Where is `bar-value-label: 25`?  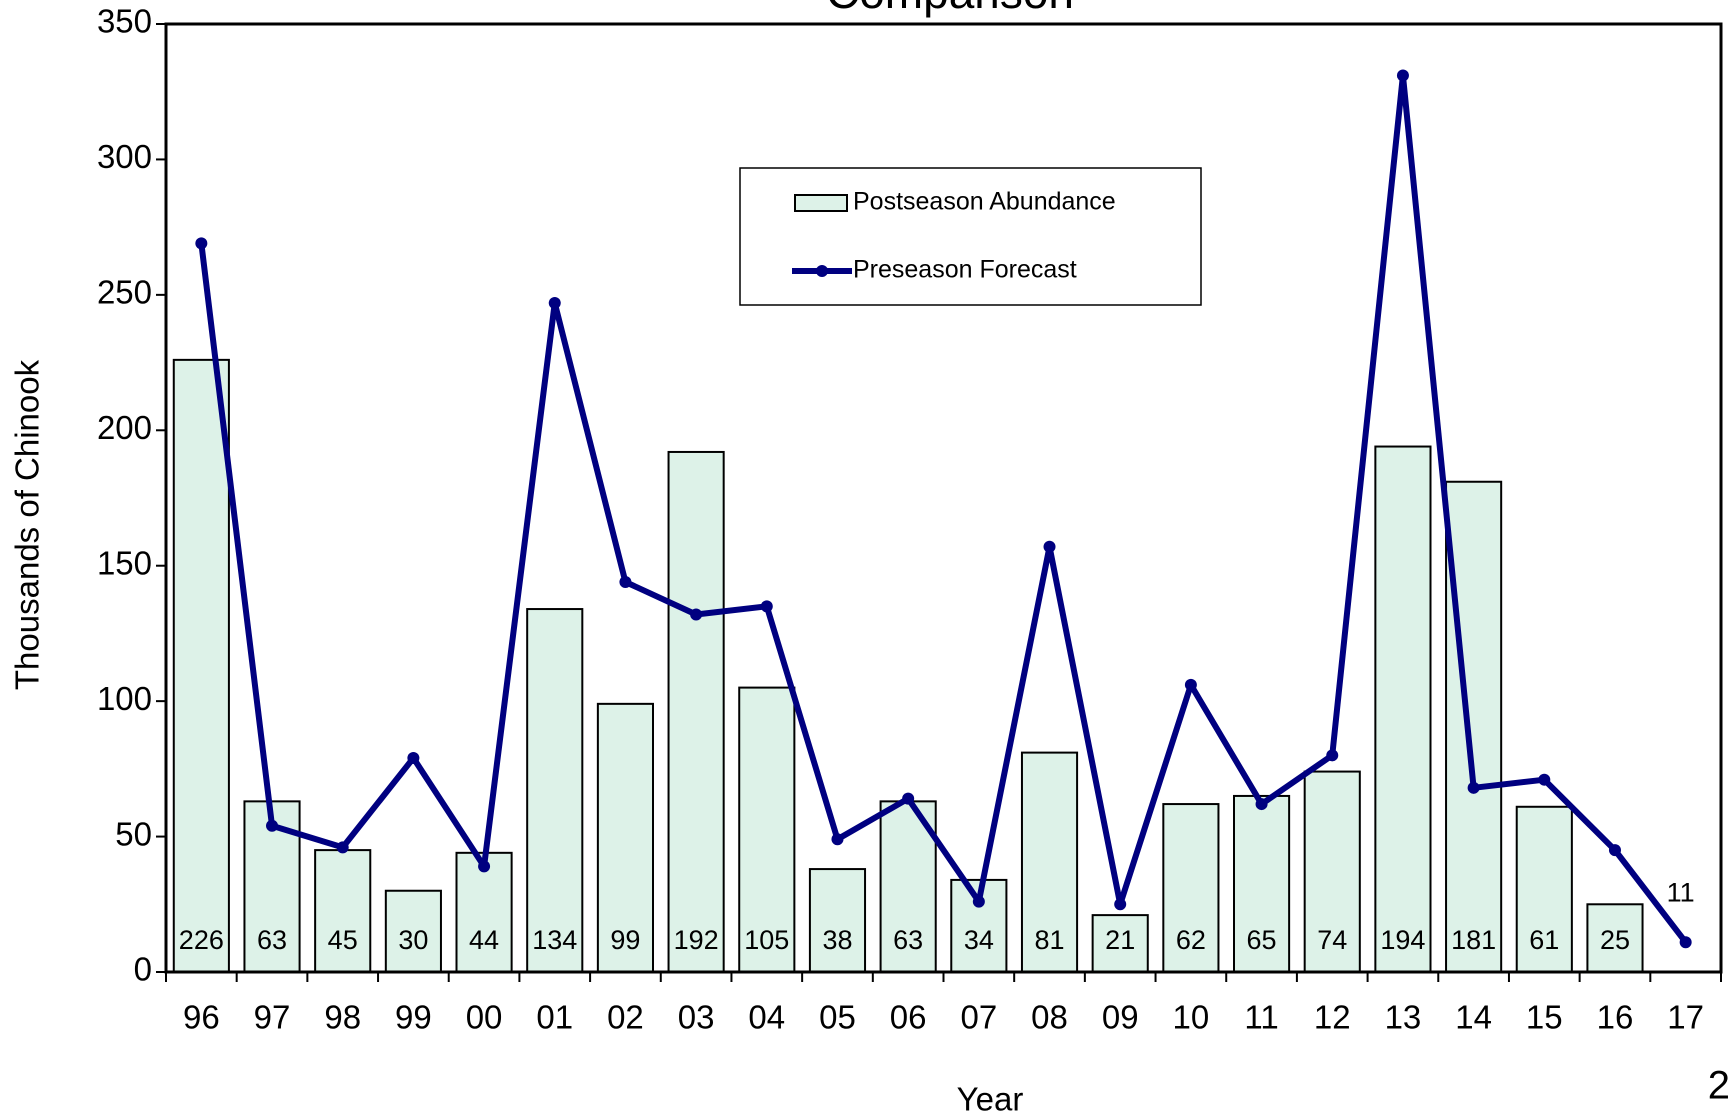
bar-value-label: 25 is located at coordinates (1615, 940).